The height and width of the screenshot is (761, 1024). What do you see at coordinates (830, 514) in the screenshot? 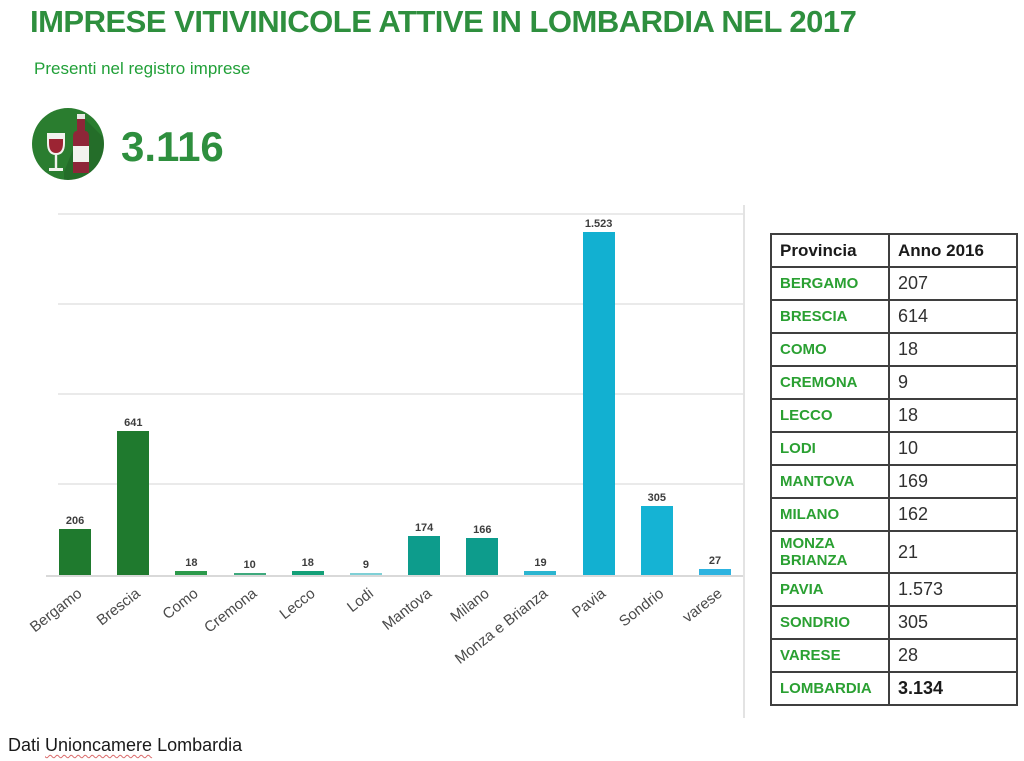
I see `province-cell: MILANO` at bounding box center [830, 514].